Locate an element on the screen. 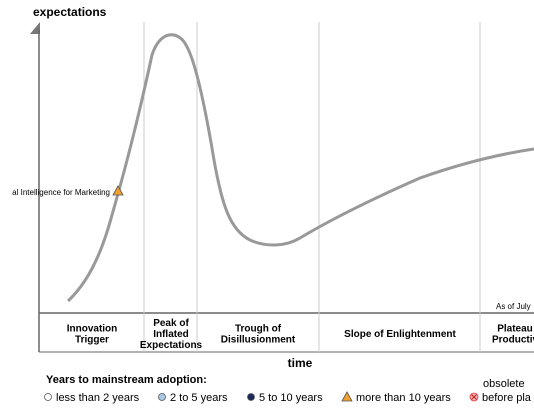  phase-label-2-line-3: Expectations is located at coordinates (171, 345).